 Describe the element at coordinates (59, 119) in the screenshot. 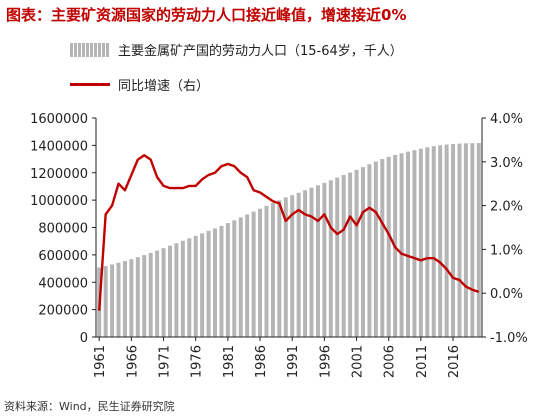

I see `left-tick-label: 1600000` at that location.